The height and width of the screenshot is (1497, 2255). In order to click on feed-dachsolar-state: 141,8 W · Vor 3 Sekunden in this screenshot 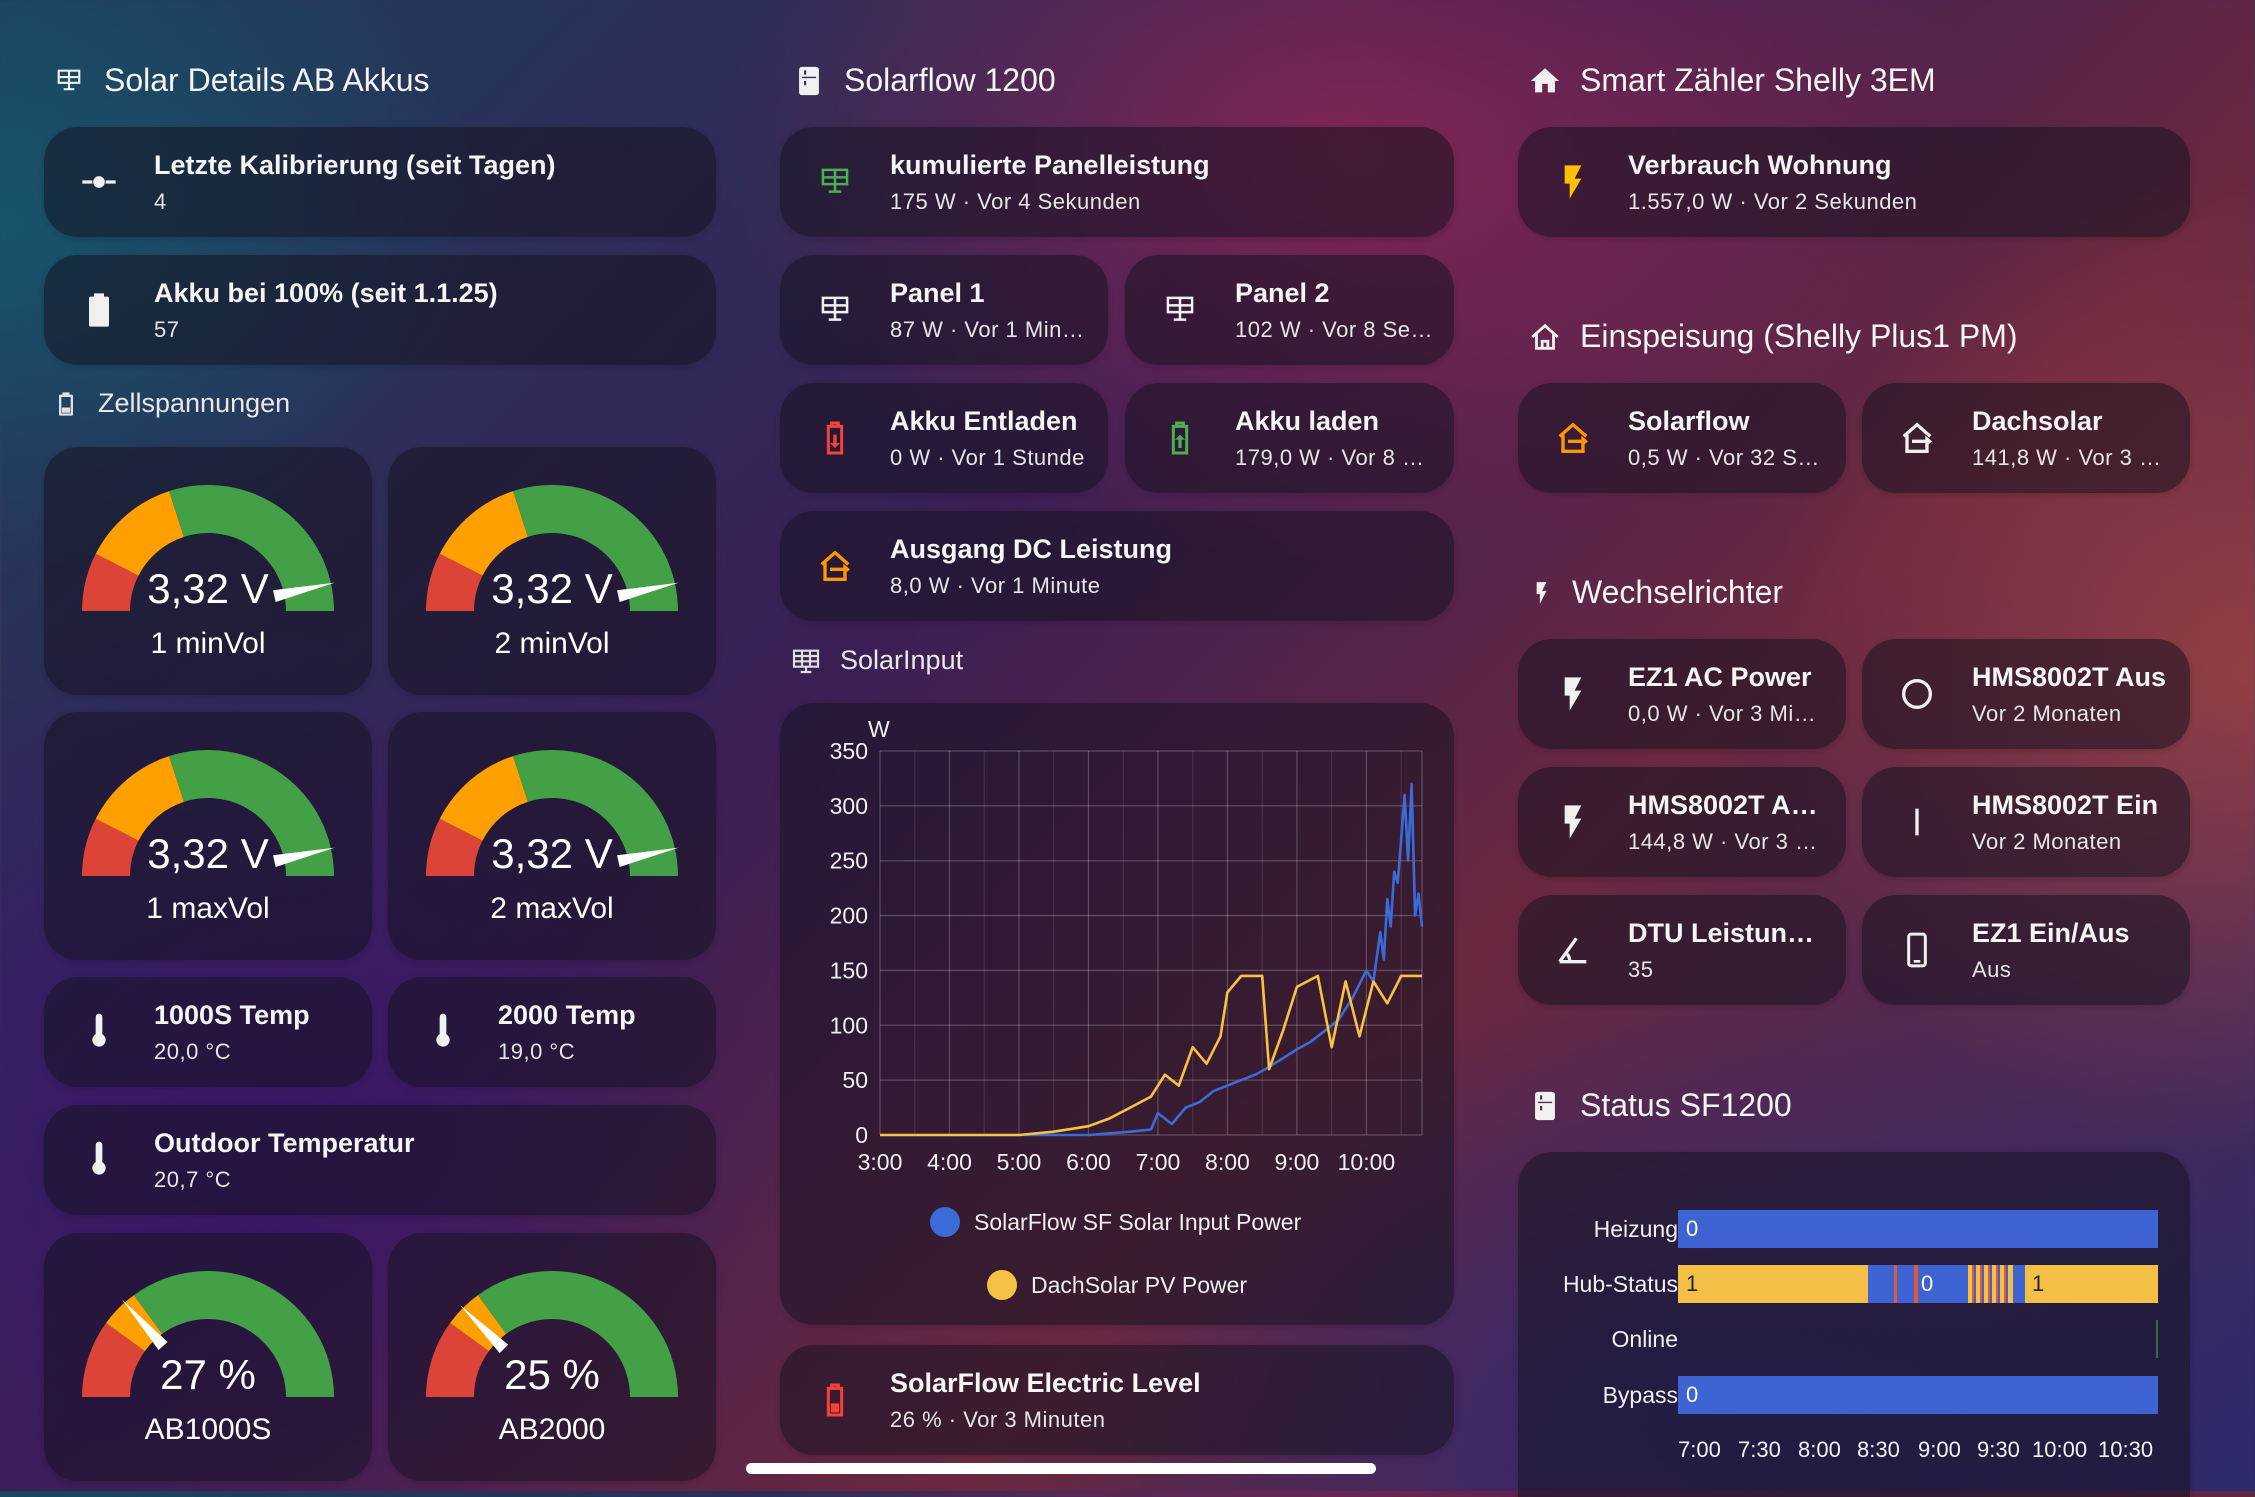, I will do `click(2071, 457)`.